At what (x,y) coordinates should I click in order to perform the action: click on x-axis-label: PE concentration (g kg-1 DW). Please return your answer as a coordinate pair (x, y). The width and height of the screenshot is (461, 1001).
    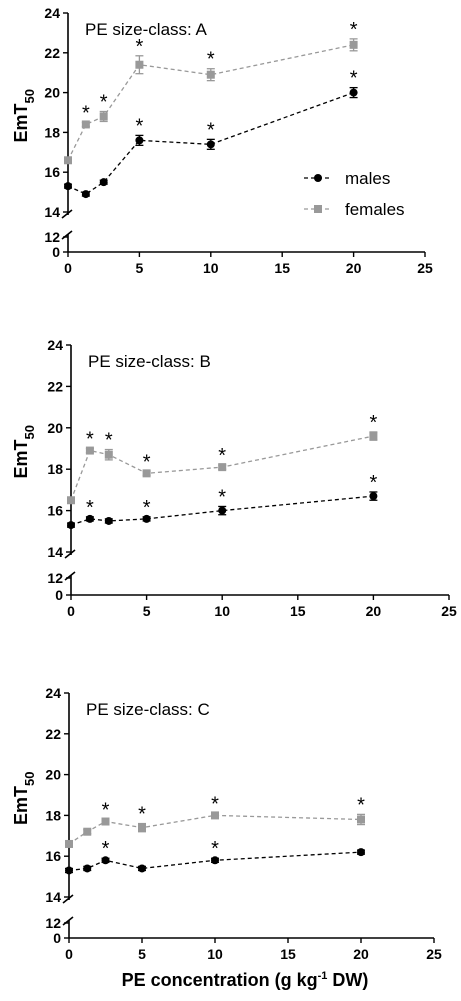
    Looking at the image, I should click on (245, 980).